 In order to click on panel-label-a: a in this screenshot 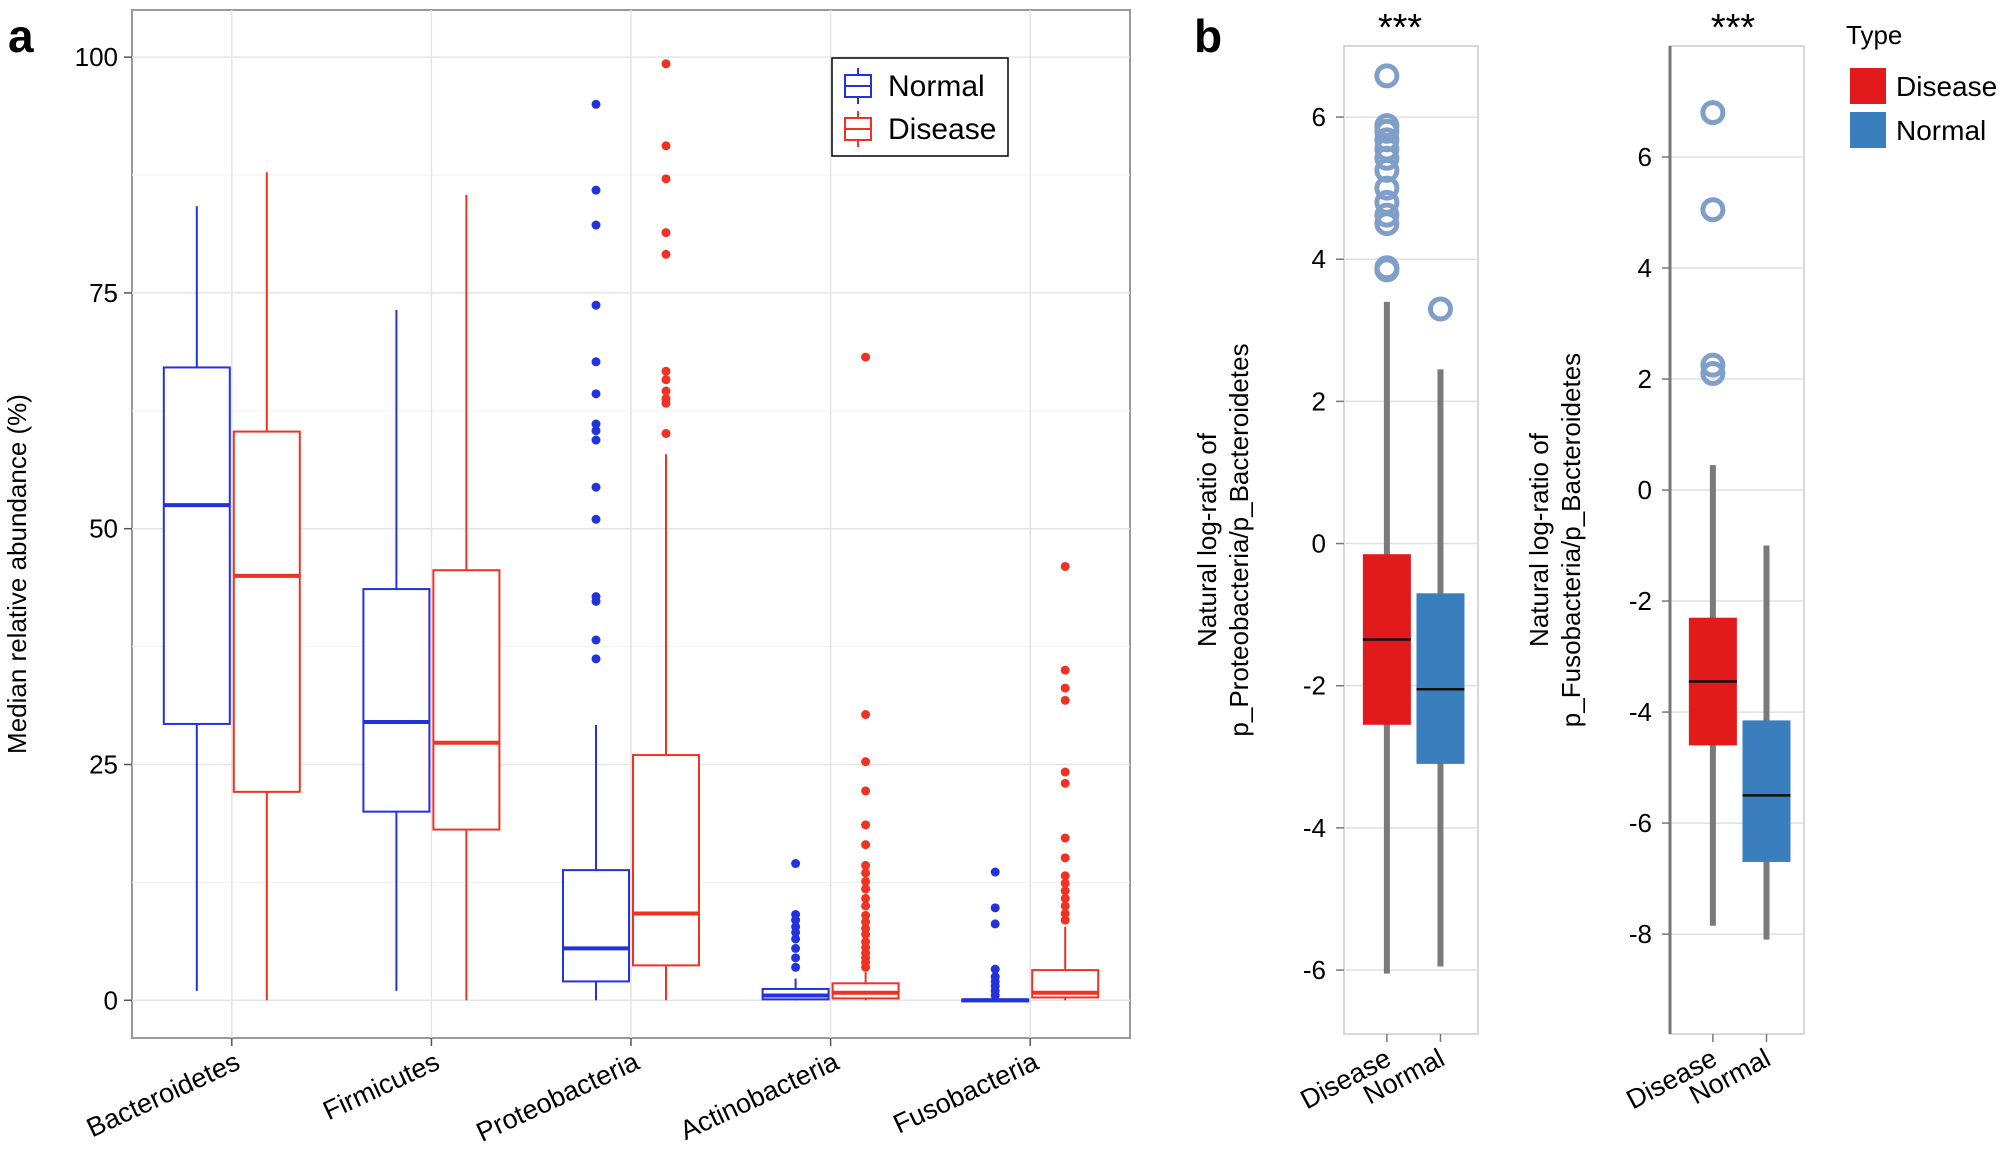, I will do `click(21, 36)`.